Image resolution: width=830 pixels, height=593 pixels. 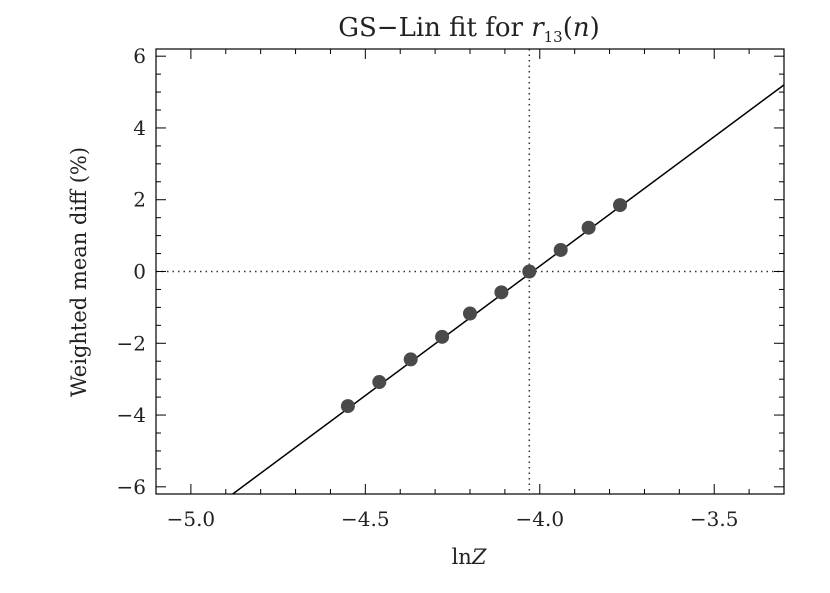 I want to click on x-tick-label: −3.5, so click(x=714, y=519).